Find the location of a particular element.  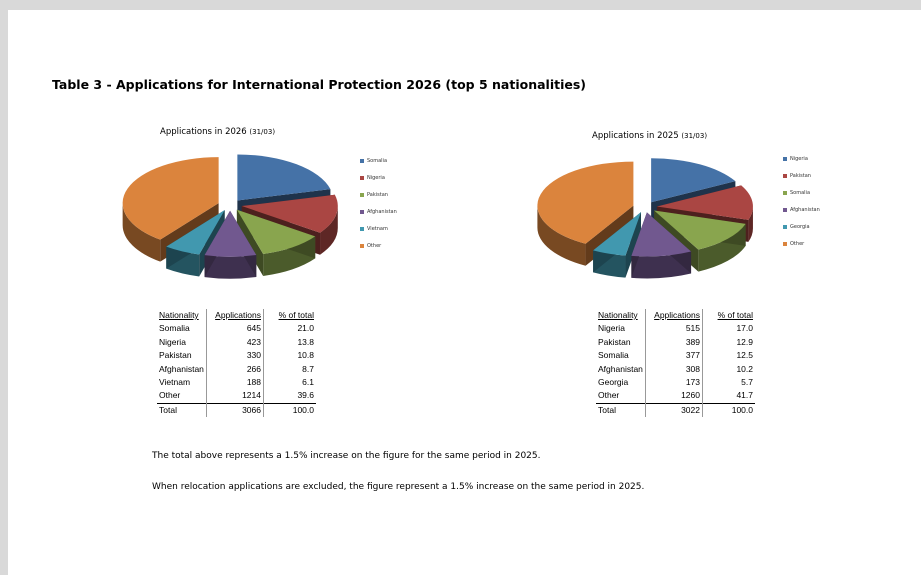

cell-nationality: Afghanistan is located at coordinates (182, 369).